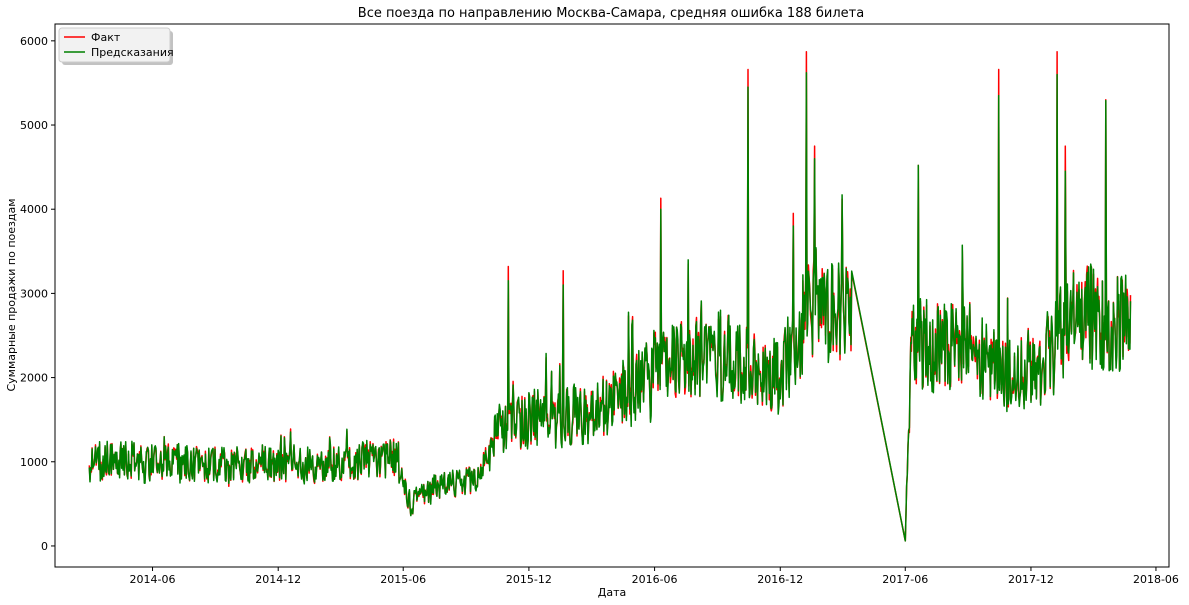 The width and height of the screenshot is (1189, 605). What do you see at coordinates (1156, 579) in the screenshot?
I see `x-tick-label: 2018-06` at bounding box center [1156, 579].